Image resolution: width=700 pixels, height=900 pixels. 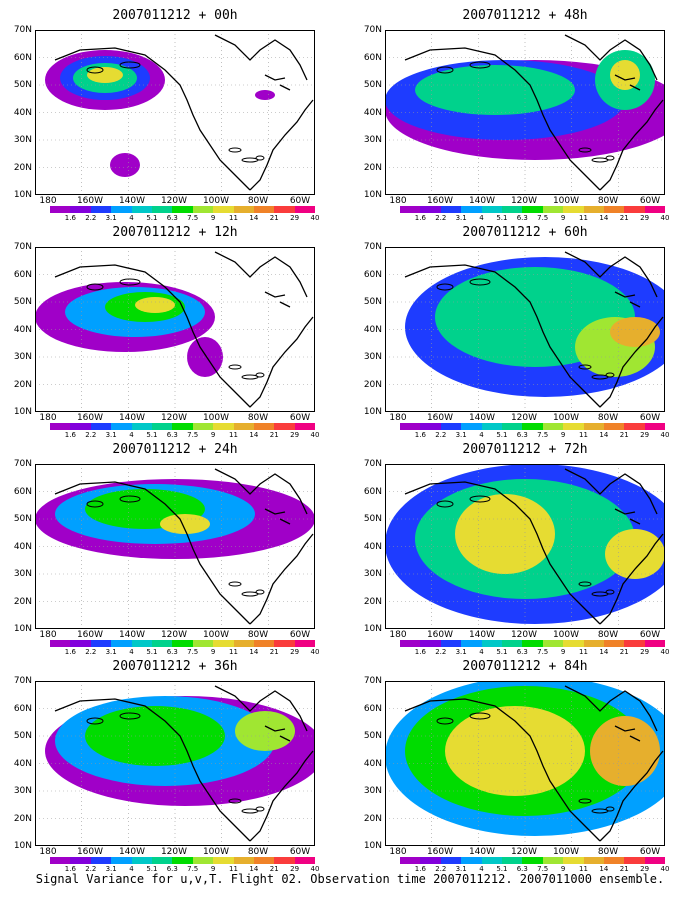 I want to click on colorbar-level: 21, so click(x=274, y=869).